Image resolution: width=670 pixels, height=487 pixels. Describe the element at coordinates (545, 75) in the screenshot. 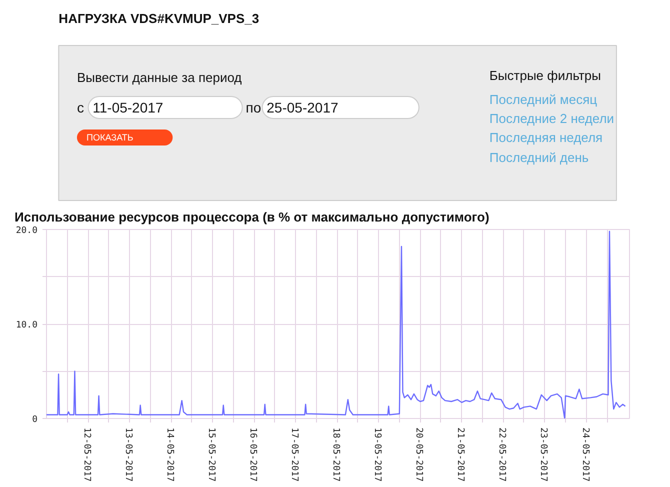

I see `text: Быстрые фильтры` at that location.